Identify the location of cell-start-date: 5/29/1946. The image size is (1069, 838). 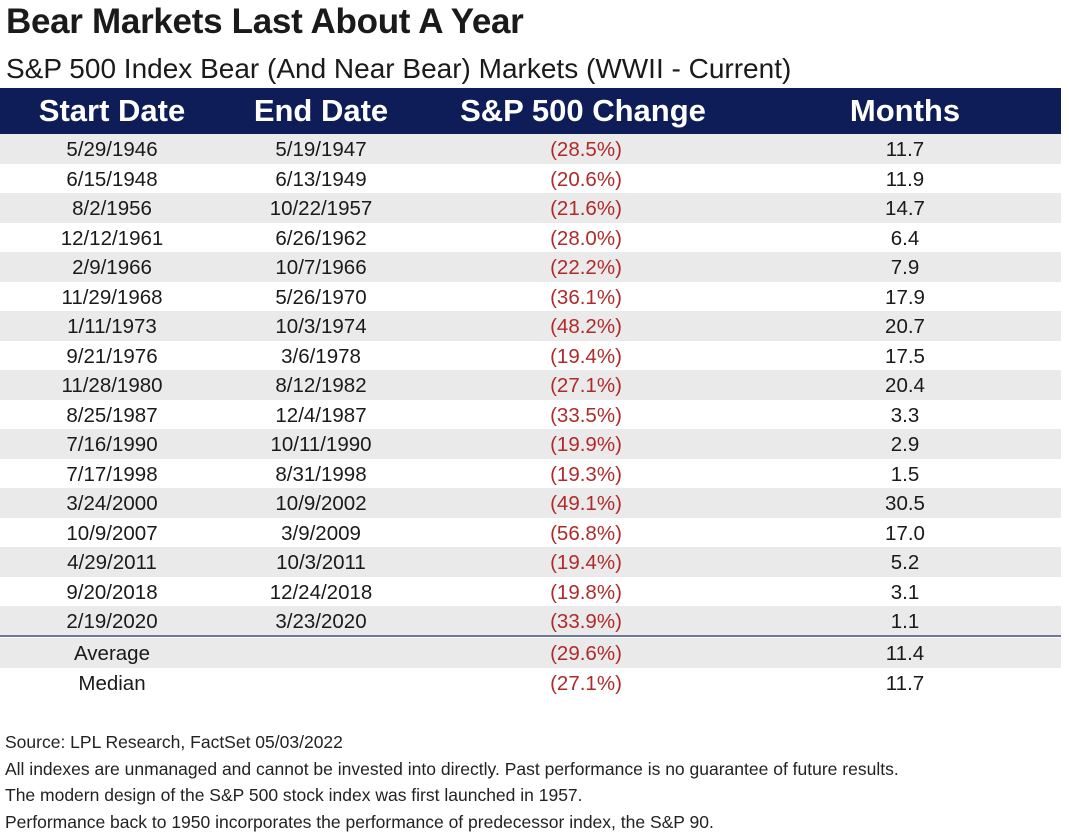
(112, 149).